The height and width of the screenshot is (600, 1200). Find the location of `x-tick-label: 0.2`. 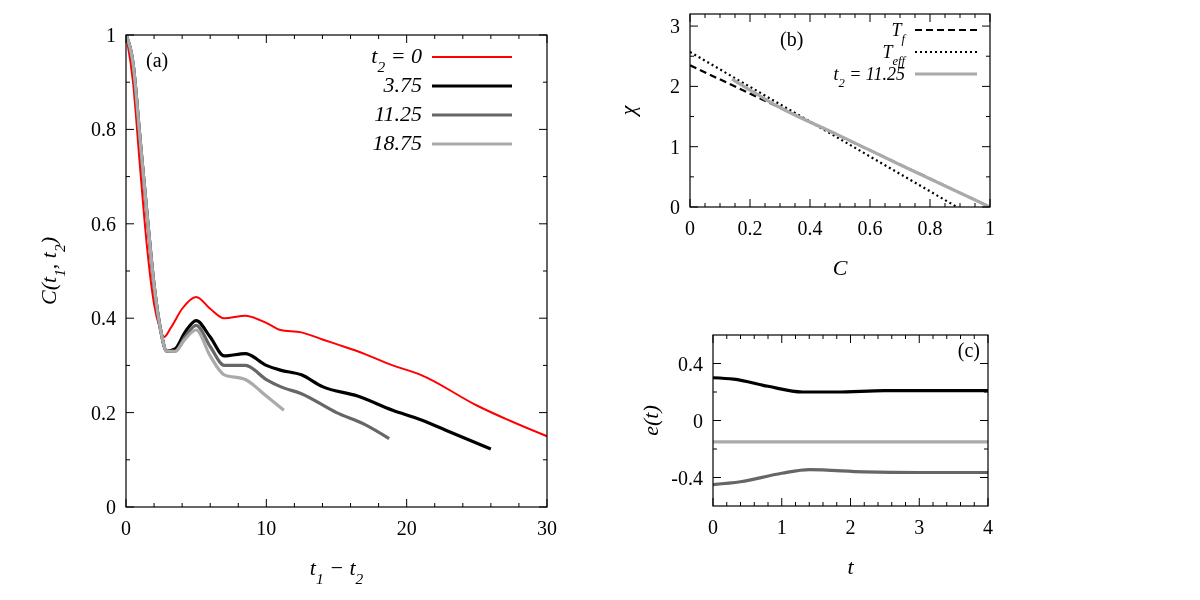

x-tick-label: 0.2 is located at coordinates (750, 228).